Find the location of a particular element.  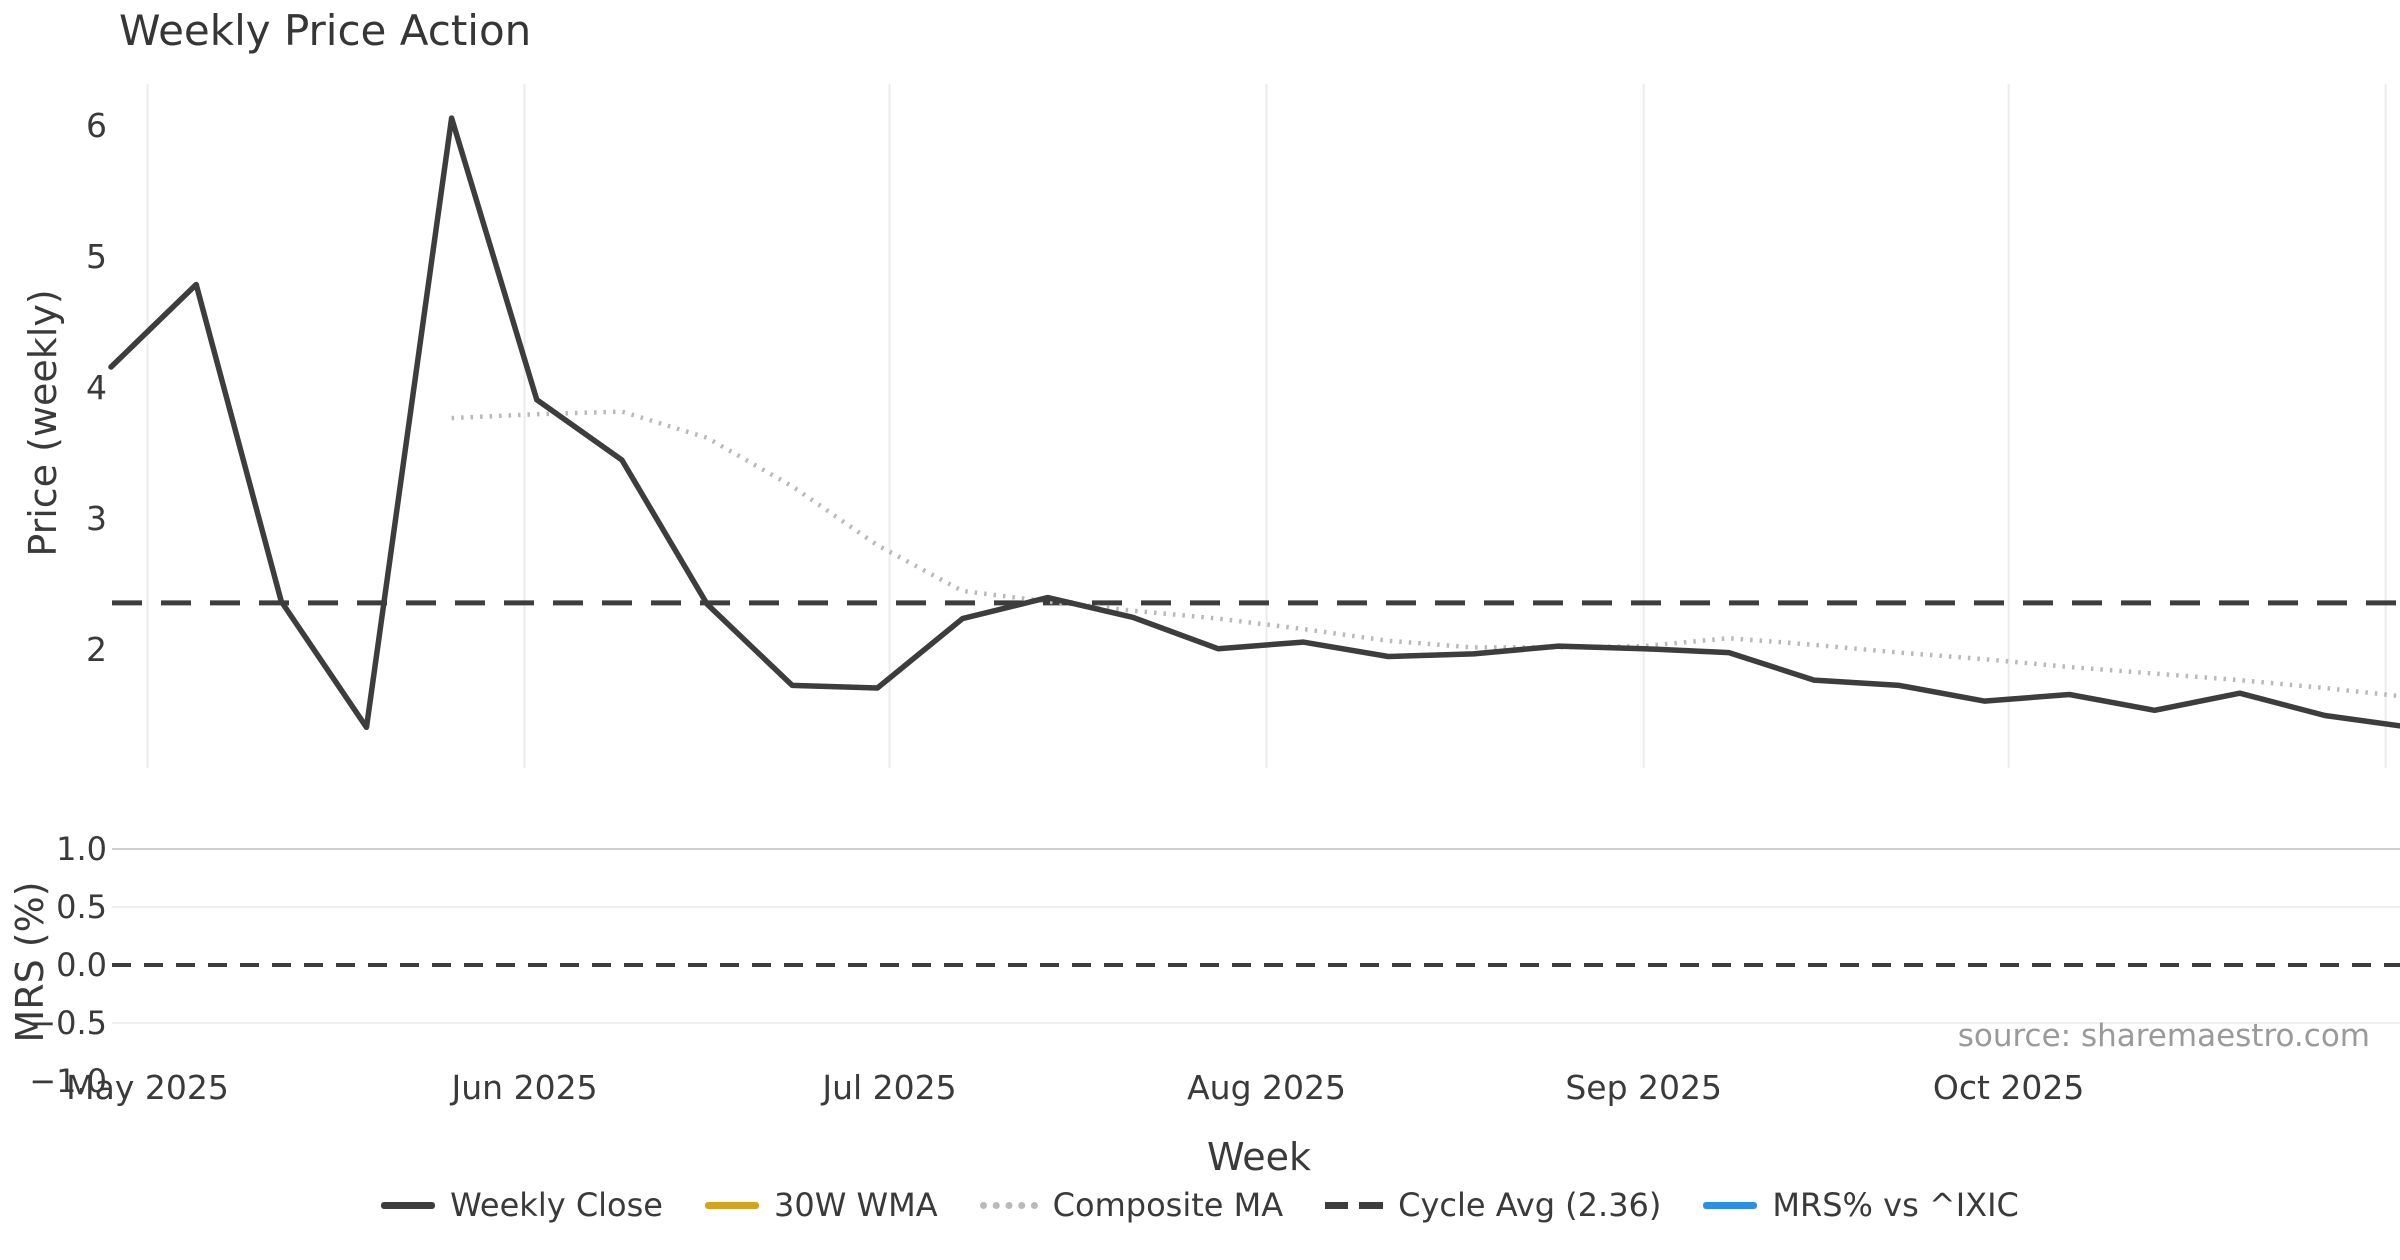

source-note: source: sharemaestro.com is located at coordinates (2163, 1036).